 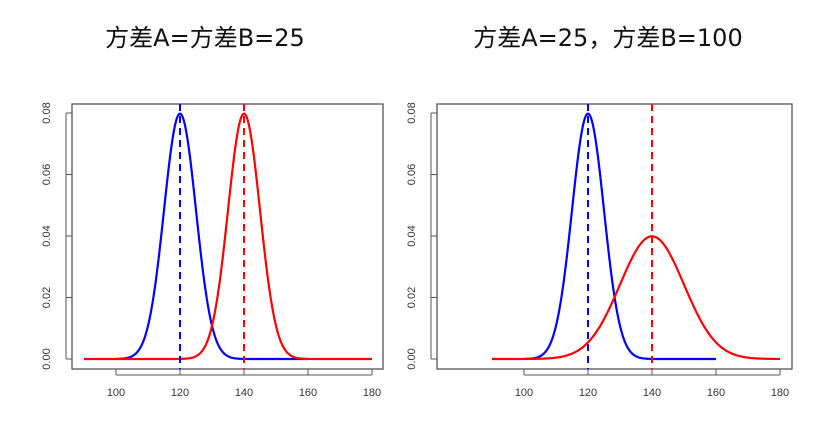 I want to click on density-curve-B, so click(x=636, y=298).